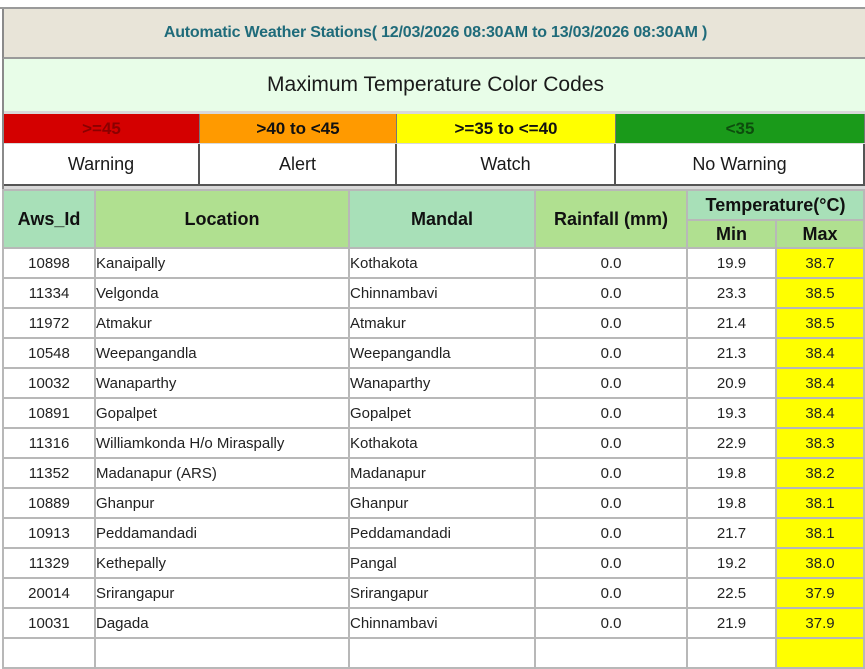 The width and height of the screenshot is (865, 669). I want to click on cell-mandal: Wanaparthy, so click(442, 383).